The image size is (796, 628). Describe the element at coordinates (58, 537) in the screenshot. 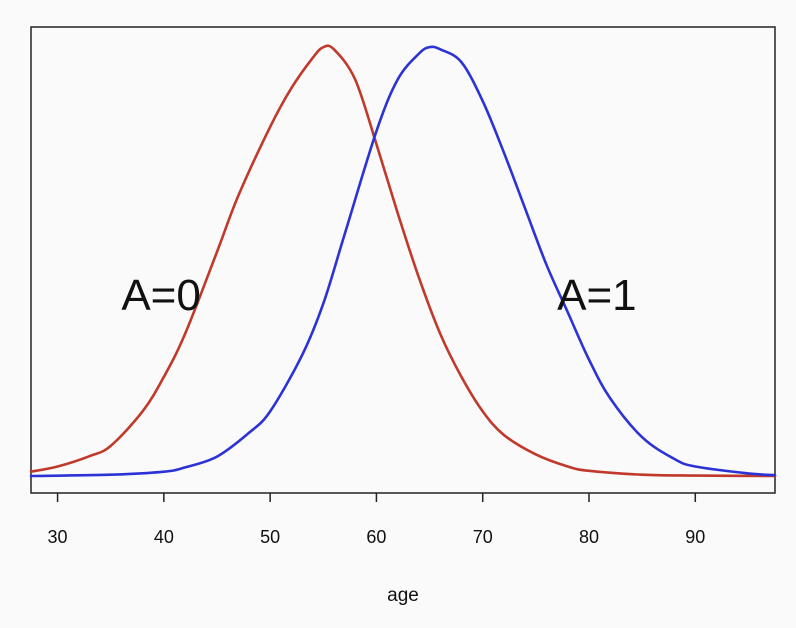

I see `x-tick-label: 30` at that location.